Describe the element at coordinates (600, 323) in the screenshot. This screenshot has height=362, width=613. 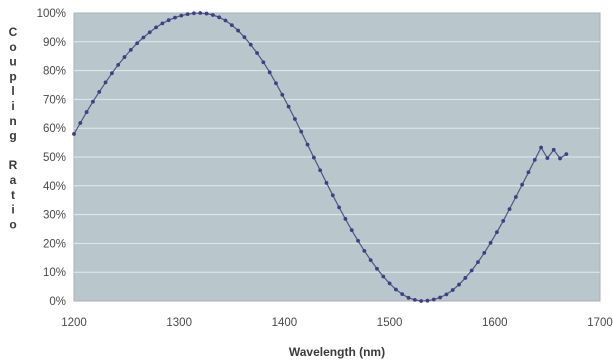
I see `x-tick-label: 1700` at that location.